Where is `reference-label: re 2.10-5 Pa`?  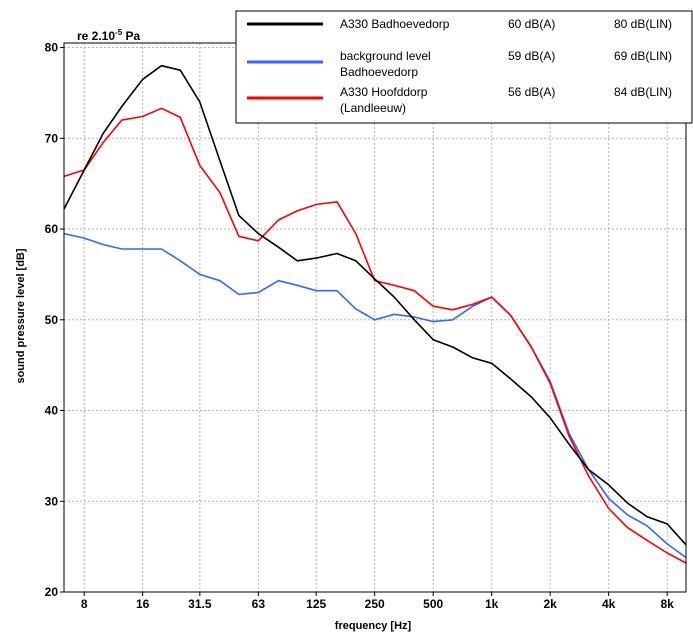
reference-label: re 2.10-5 Pa is located at coordinates (109, 35).